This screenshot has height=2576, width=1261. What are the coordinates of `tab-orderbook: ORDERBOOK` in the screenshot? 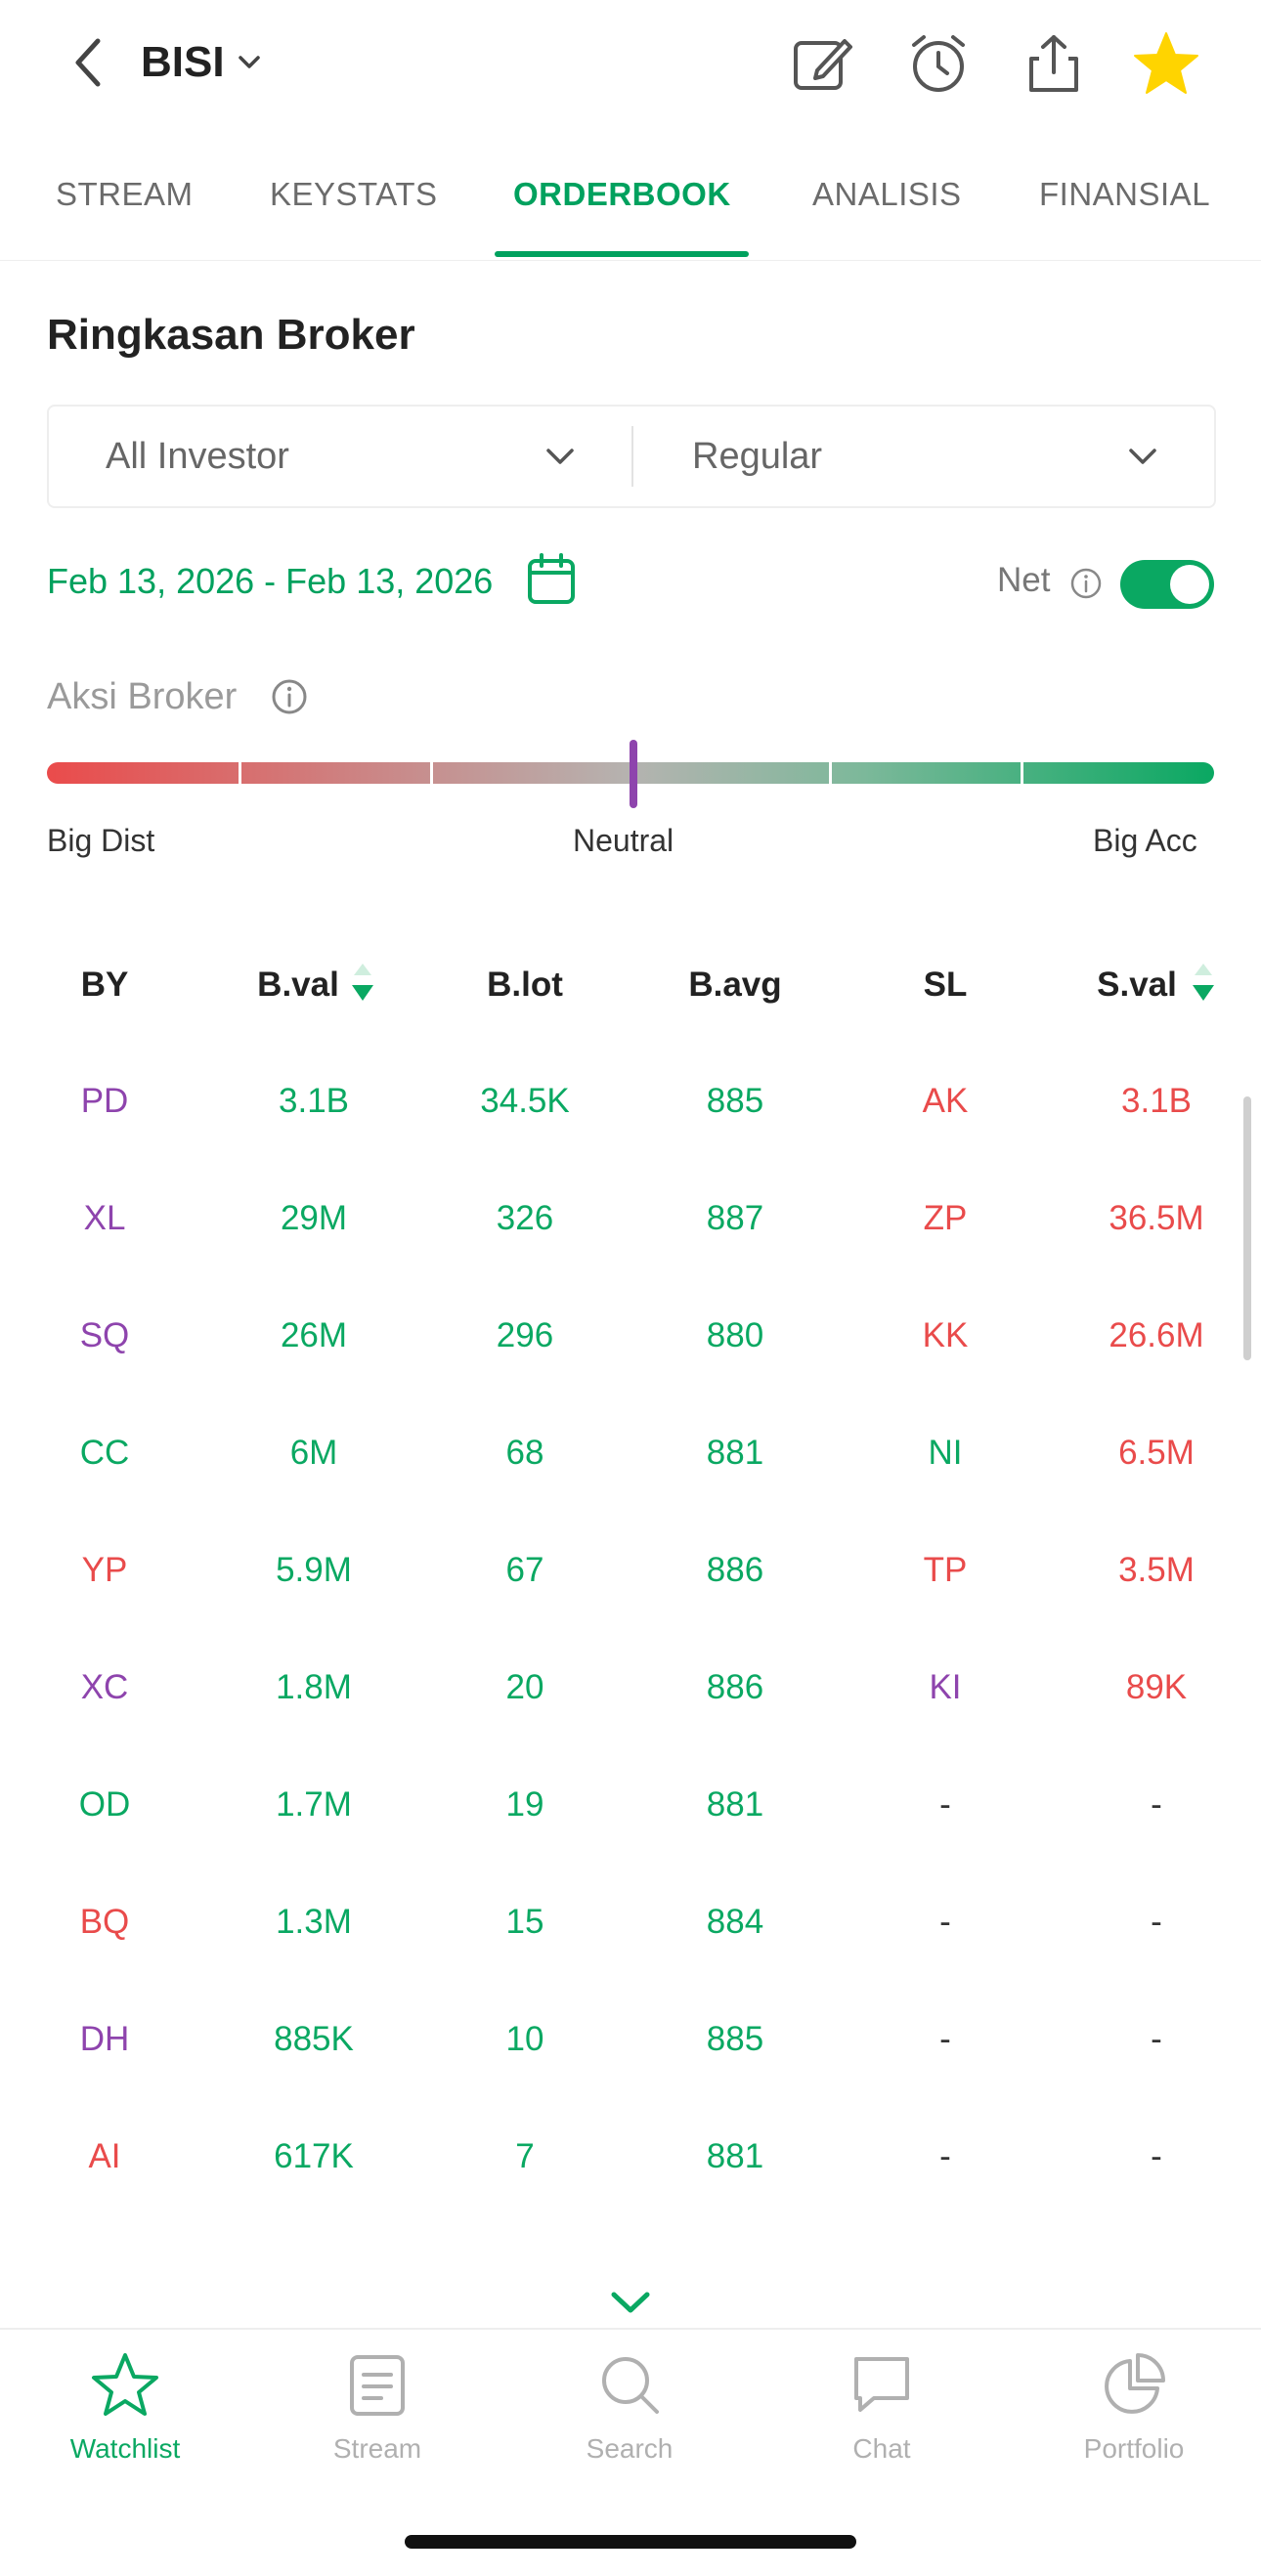 It's located at (622, 194).